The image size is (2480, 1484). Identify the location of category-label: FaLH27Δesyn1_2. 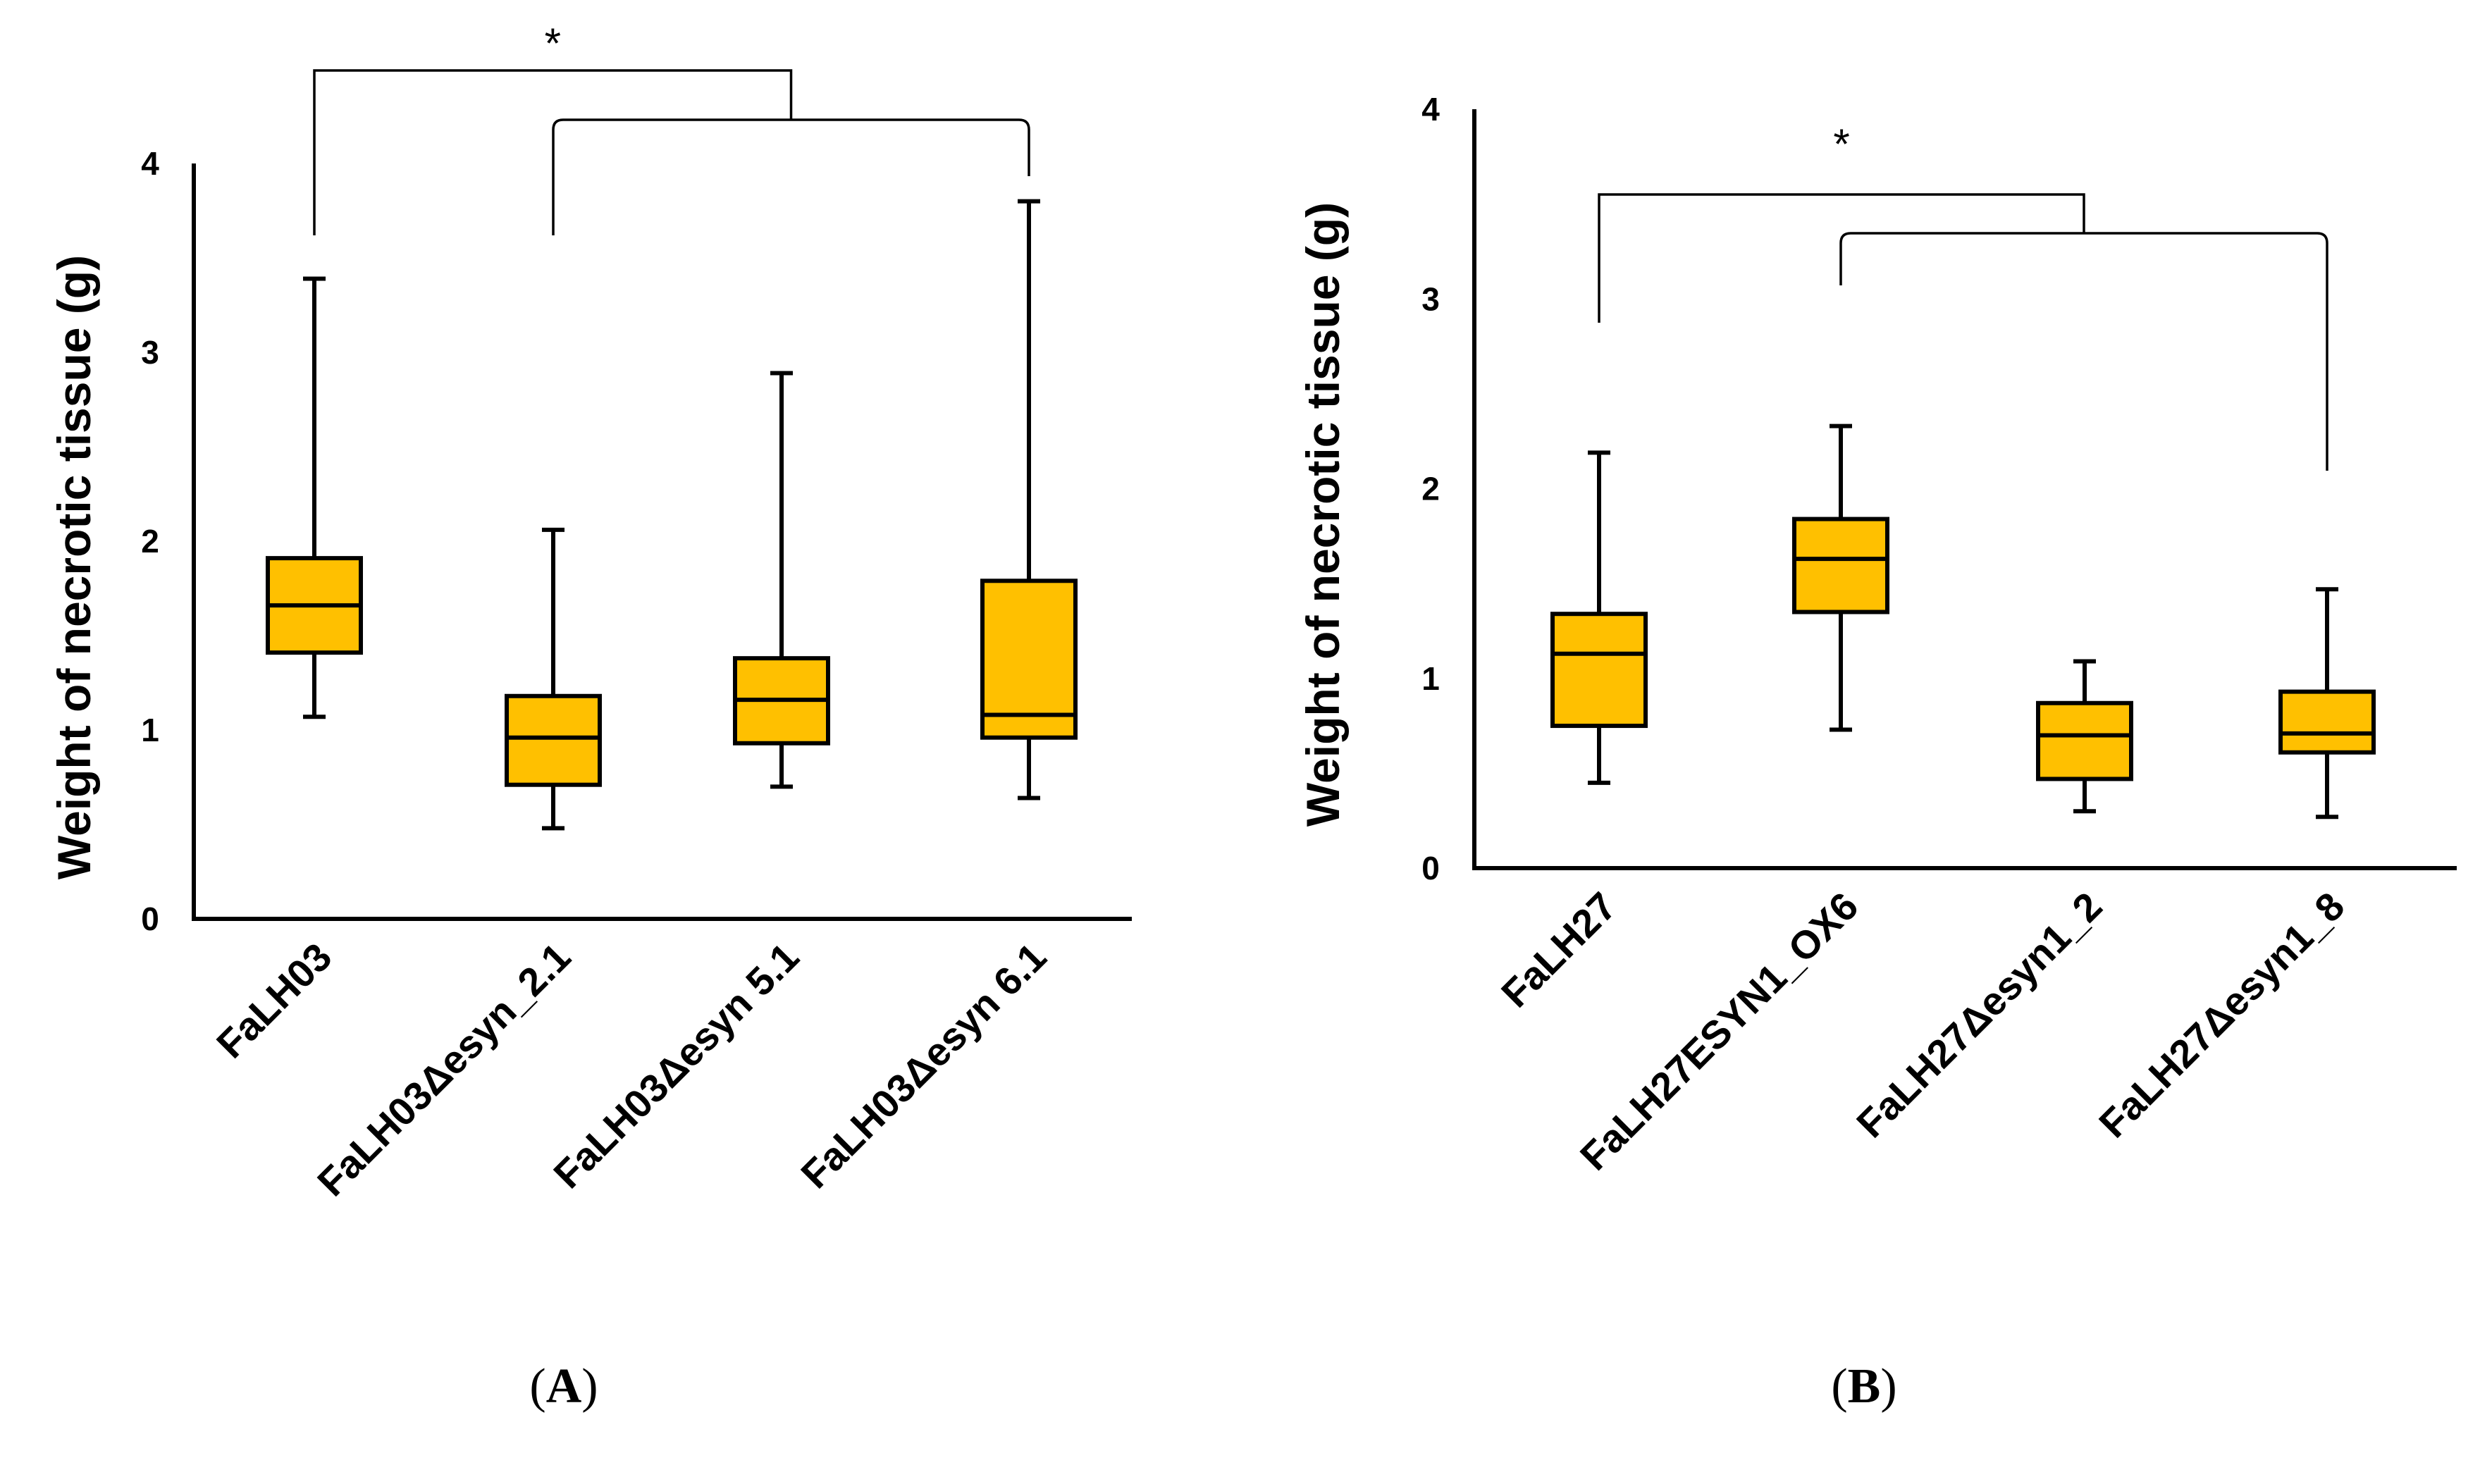
(1979, 1015).